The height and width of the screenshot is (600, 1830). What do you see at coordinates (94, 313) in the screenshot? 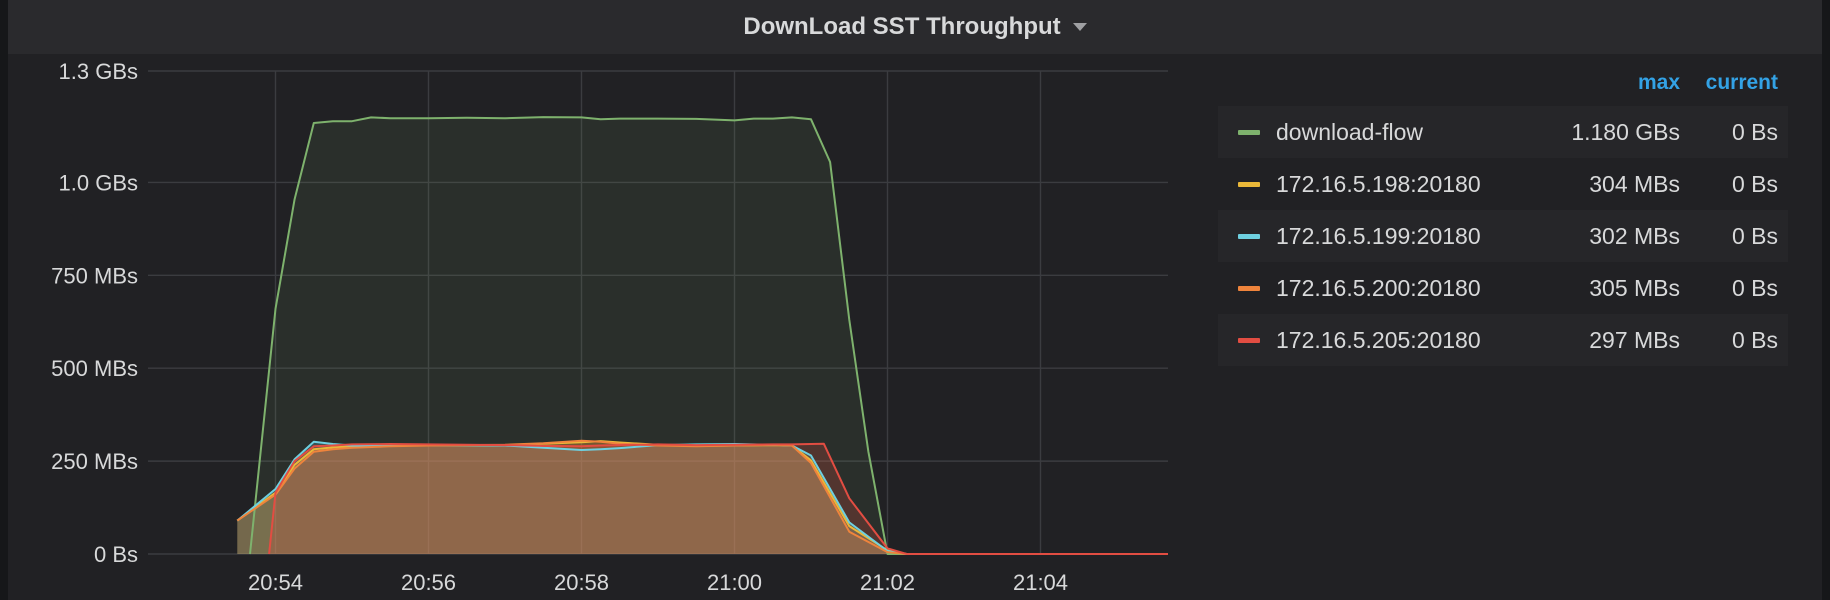
I see `y-axis: 0 Bs 250 MBs 500 MBs 750 MBs 1.0 GBs 1.3 GBs` at bounding box center [94, 313].